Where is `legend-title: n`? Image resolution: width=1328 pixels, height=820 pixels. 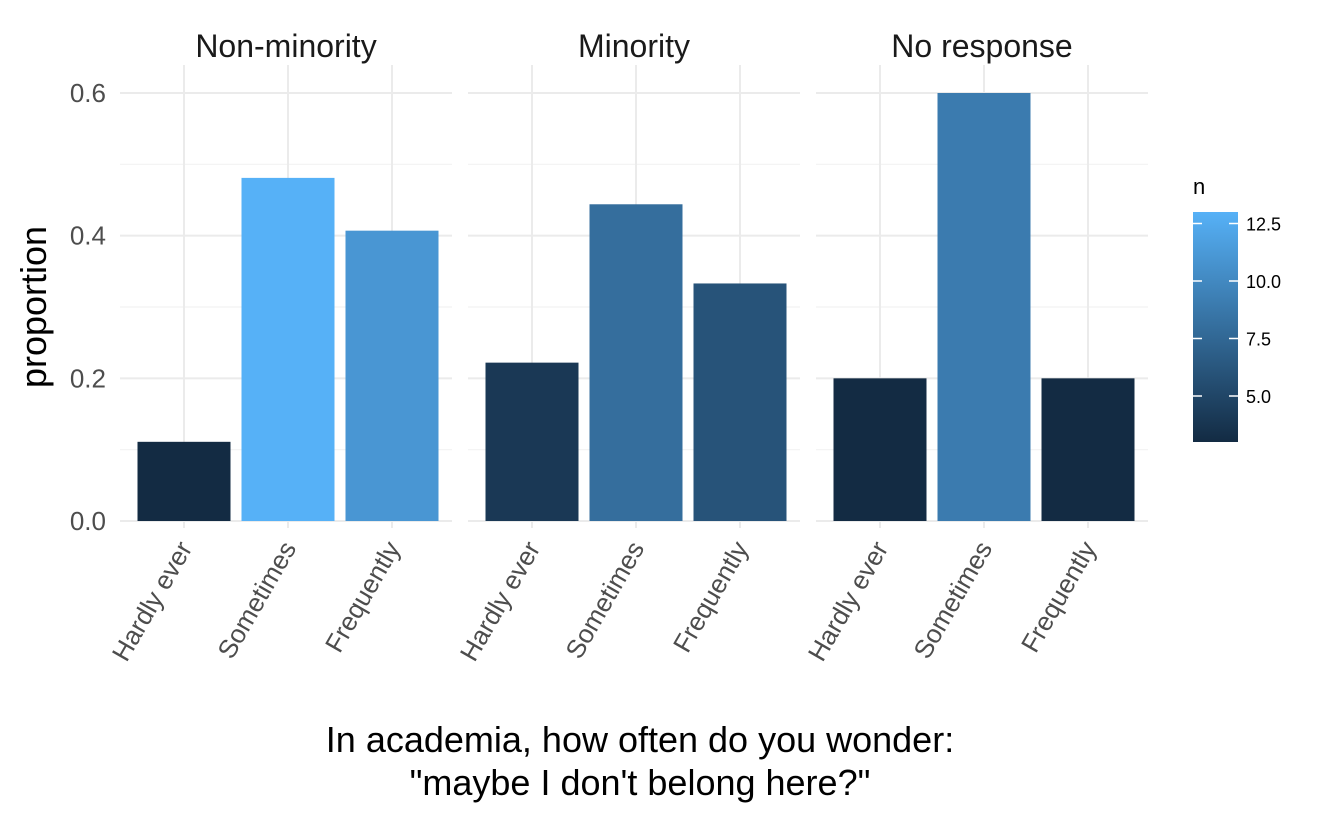
legend-title: n is located at coordinates (1199, 186).